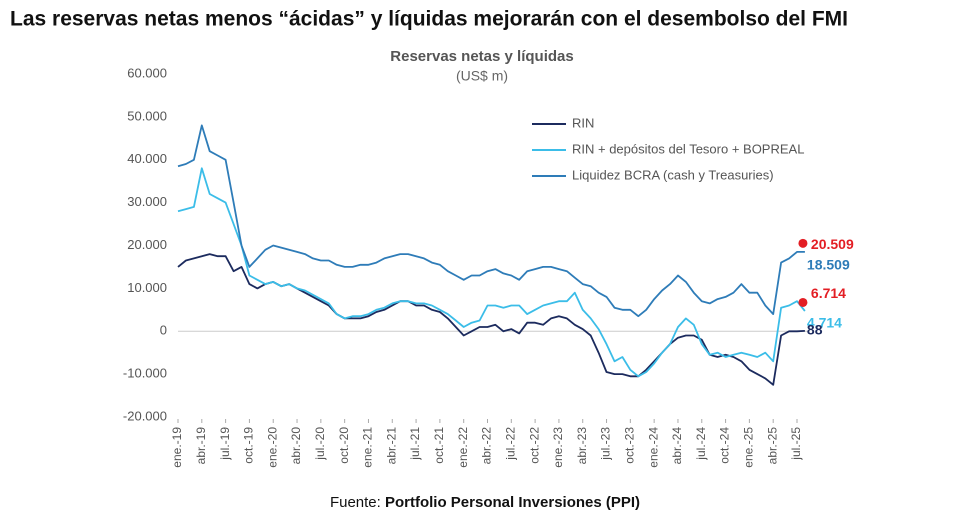 This screenshot has height=521, width=970. Describe the element at coordinates (512, 502) in the screenshot. I see `source-name: Portfolio Personal Inversiones (PPI)` at that location.